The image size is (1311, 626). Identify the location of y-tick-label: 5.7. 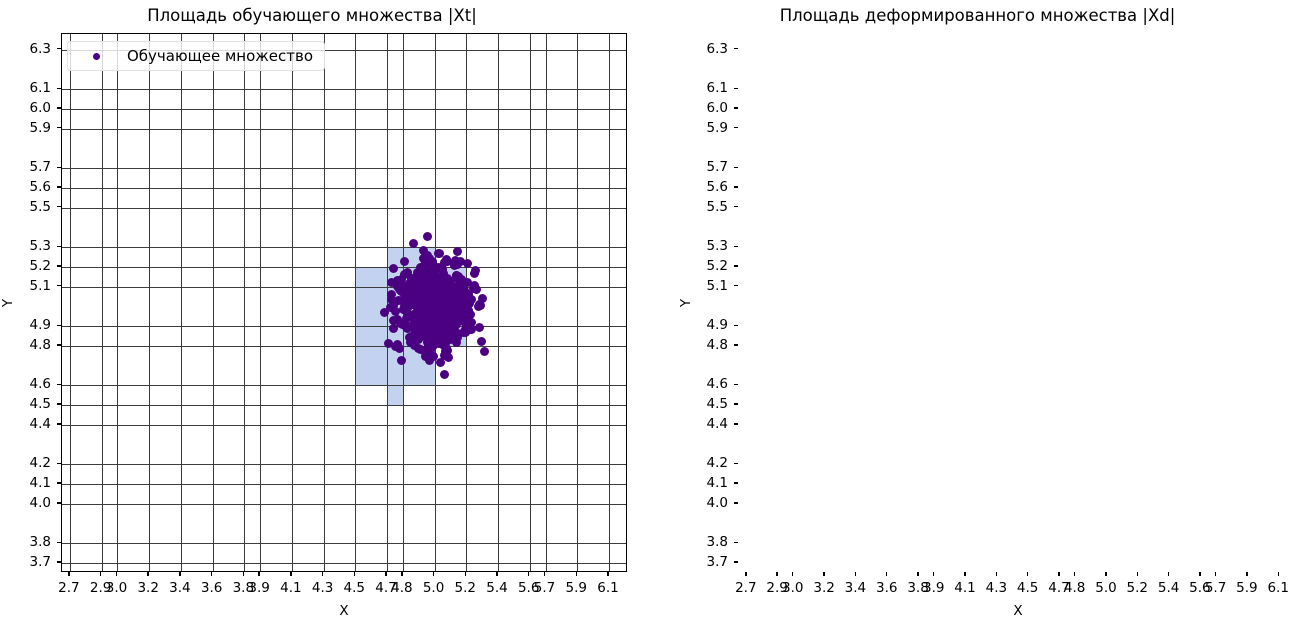
(40, 167).